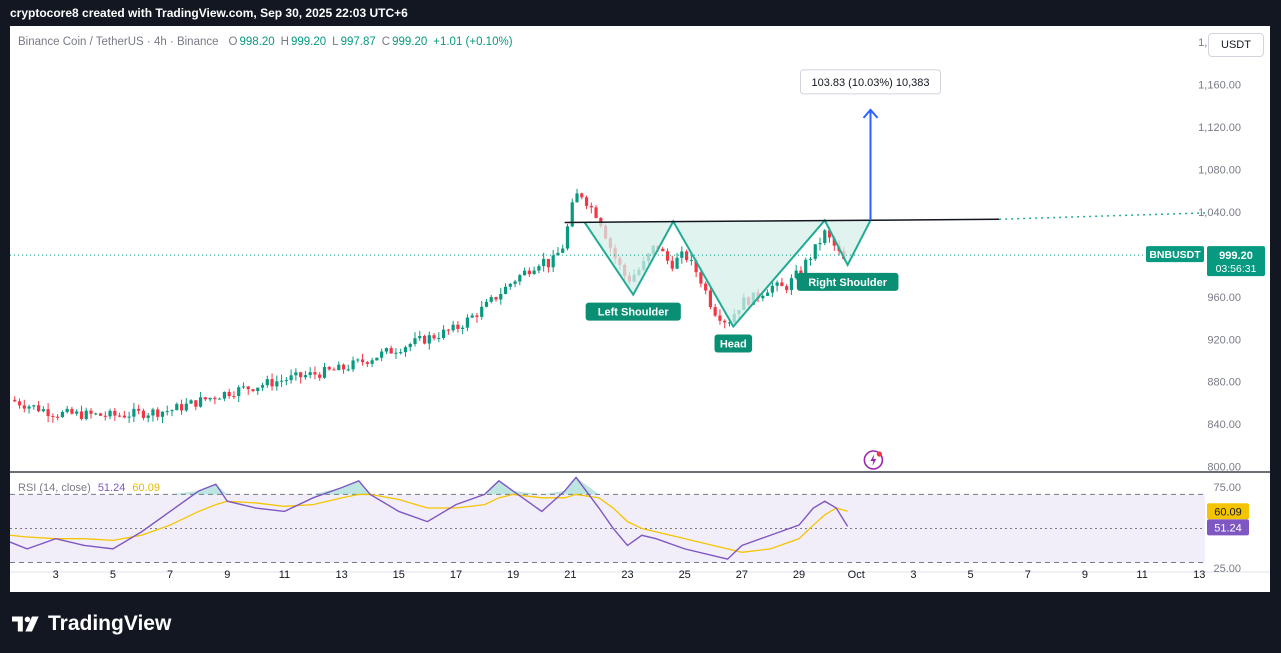 The width and height of the screenshot is (1281, 653). I want to click on rsi-tag-box, so click(1228, 527).